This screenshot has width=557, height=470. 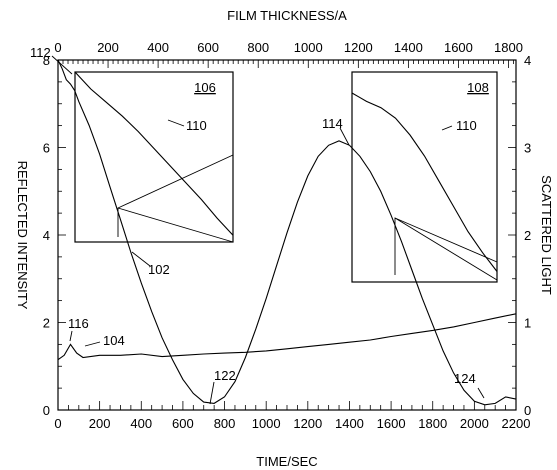 I want to click on x-tick-label: 1000, so click(x=266, y=423).